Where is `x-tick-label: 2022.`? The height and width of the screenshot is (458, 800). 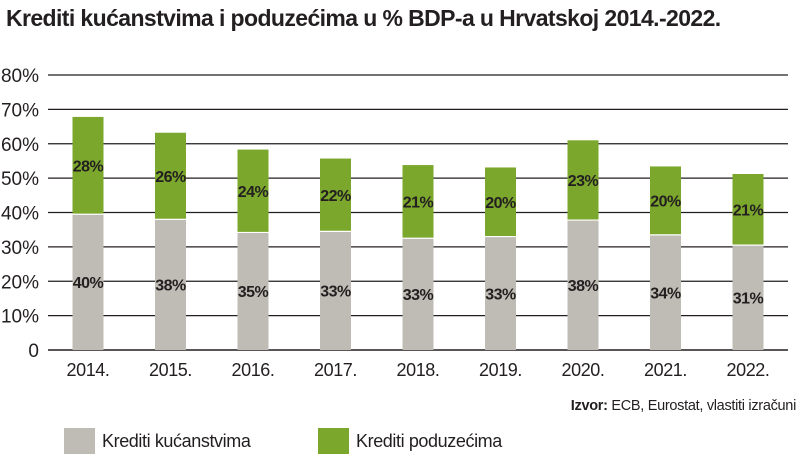
x-tick-label: 2022. is located at coordinates (747, 370).